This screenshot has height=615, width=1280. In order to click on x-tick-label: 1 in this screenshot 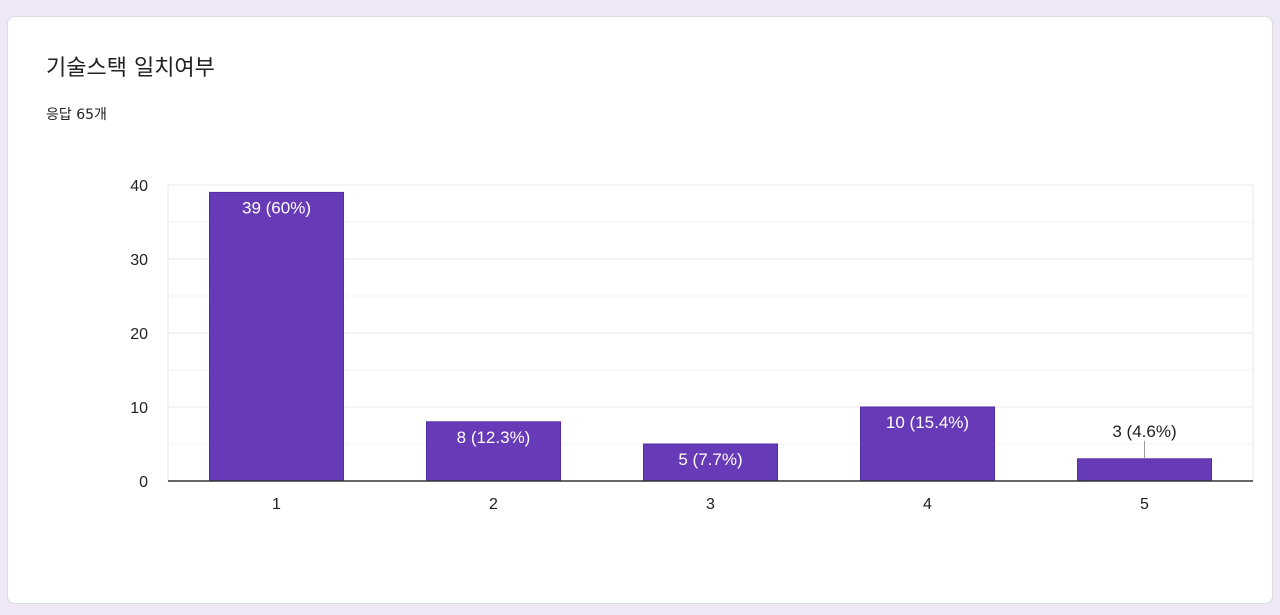, I will do `click(276, 504)`.